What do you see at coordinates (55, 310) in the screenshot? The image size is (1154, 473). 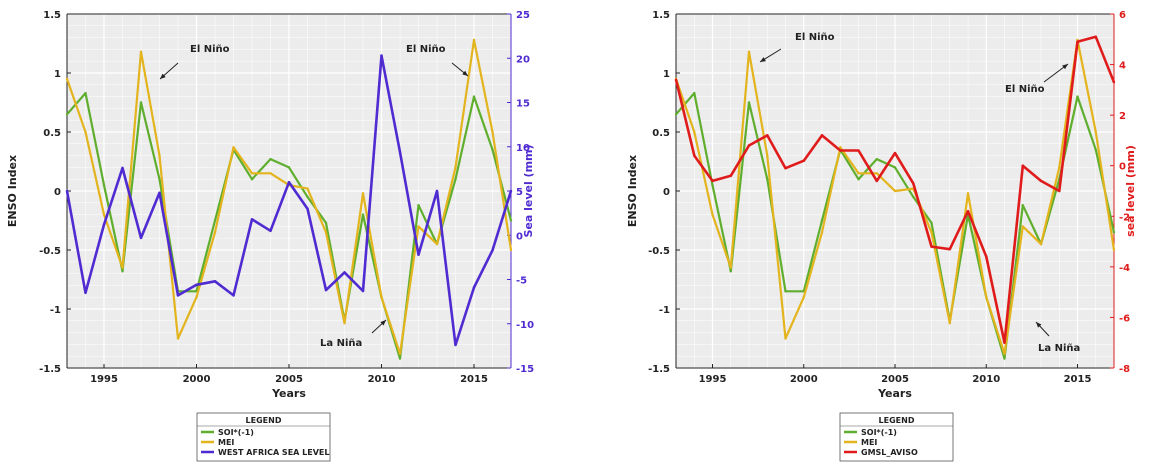 I see `y-tick-label-left: -1` at bounding box center [55, 310].